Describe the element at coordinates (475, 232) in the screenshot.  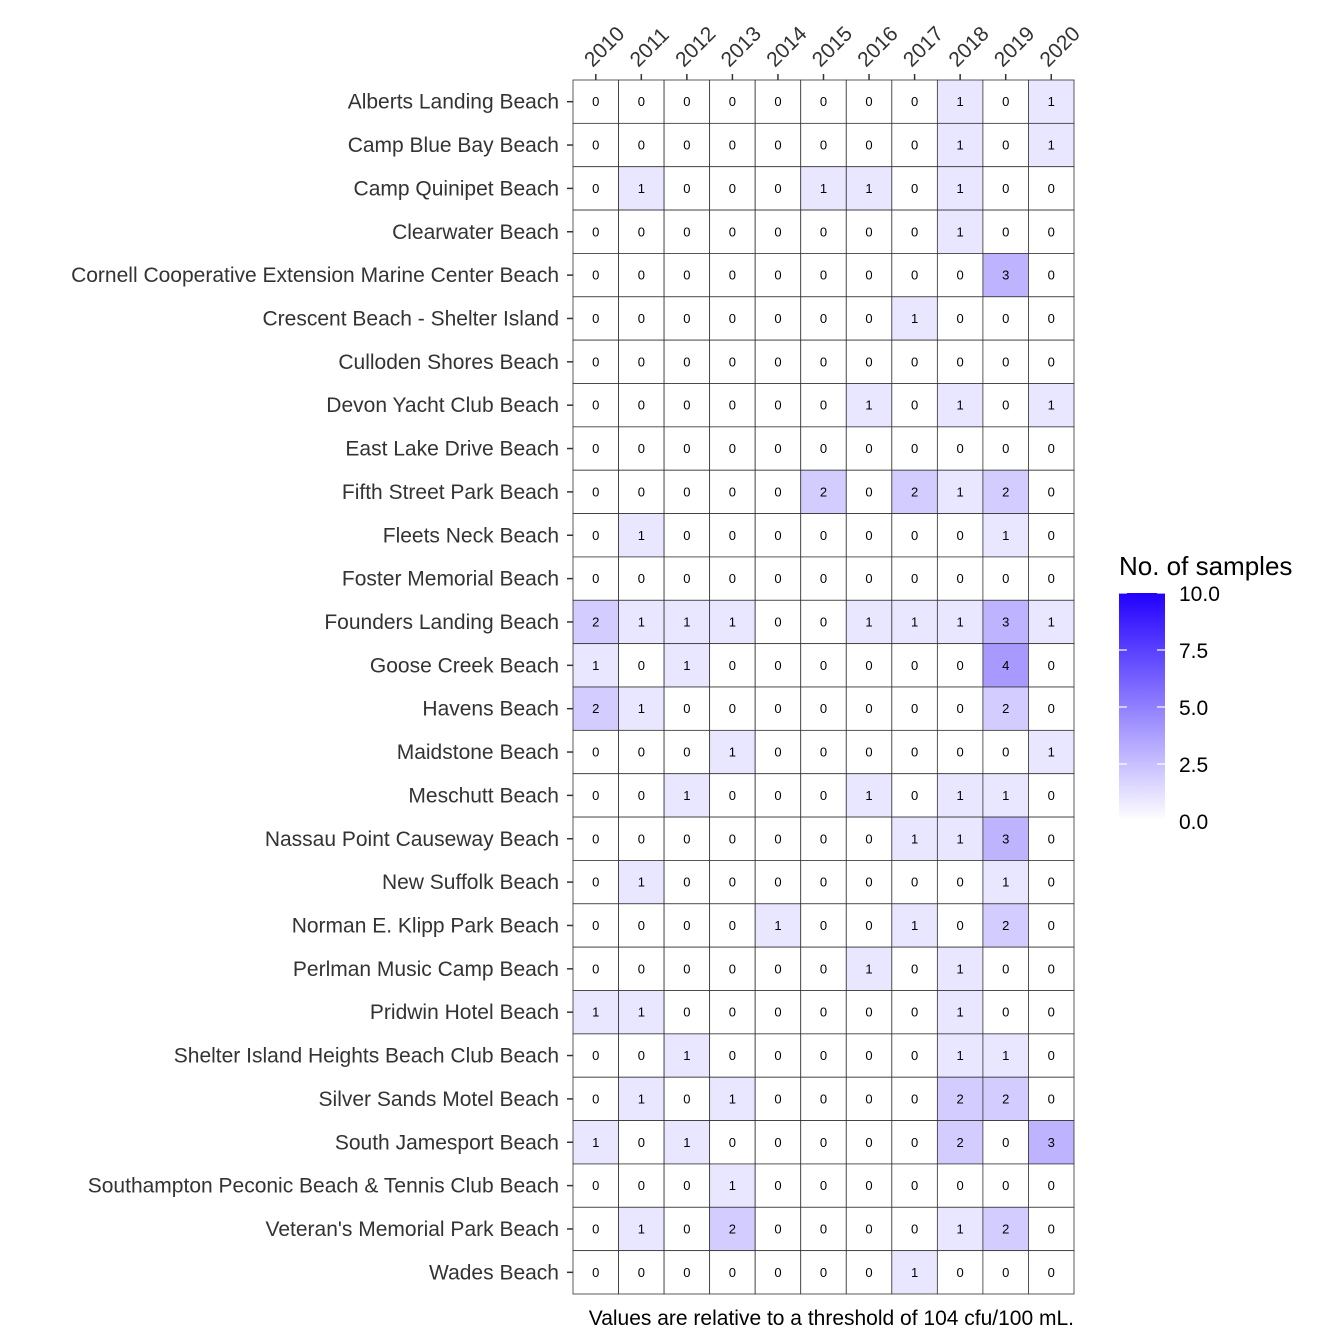
I see `row-label: Clearwater Beach` at that location.